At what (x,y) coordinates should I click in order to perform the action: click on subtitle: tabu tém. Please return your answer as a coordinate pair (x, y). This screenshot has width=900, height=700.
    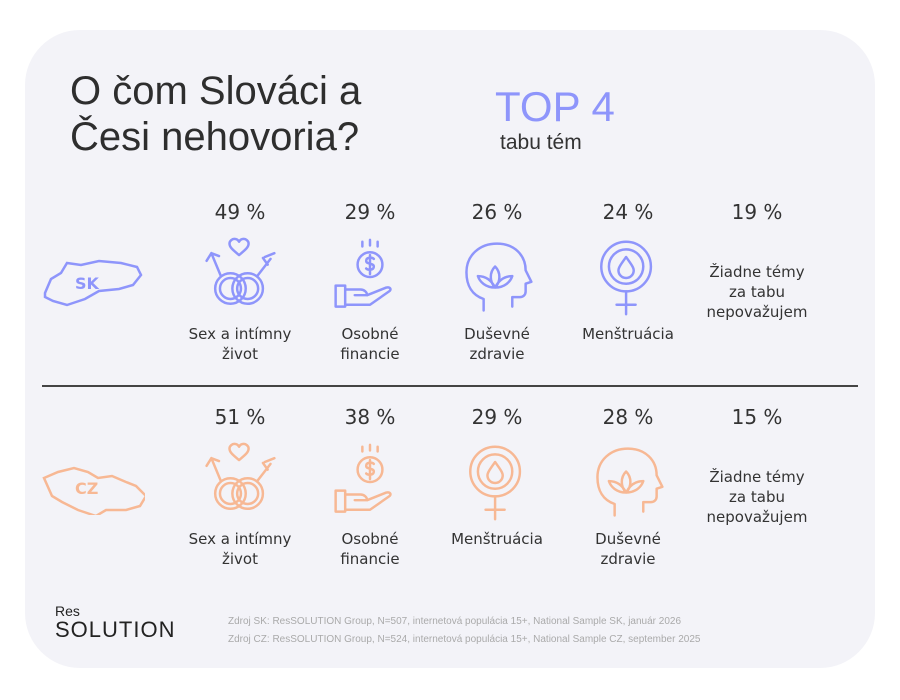
    Looking at the image, I should click on (541, 142).